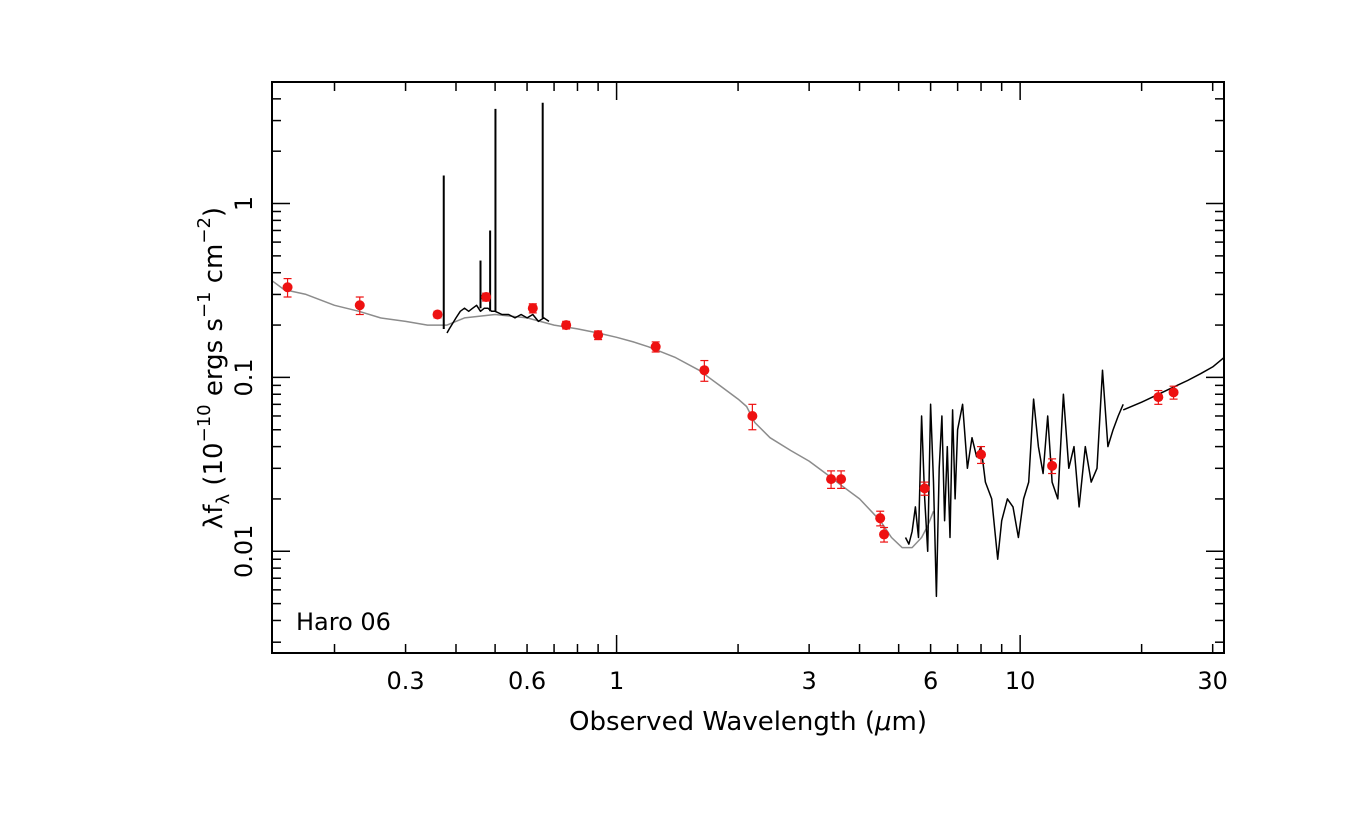 The image size is (1361, 817). What do you see at coordinates (405, 681) in the screenshot?
I see `x-tick-label-0.3: 0.3` at bounding box center [405, 681].